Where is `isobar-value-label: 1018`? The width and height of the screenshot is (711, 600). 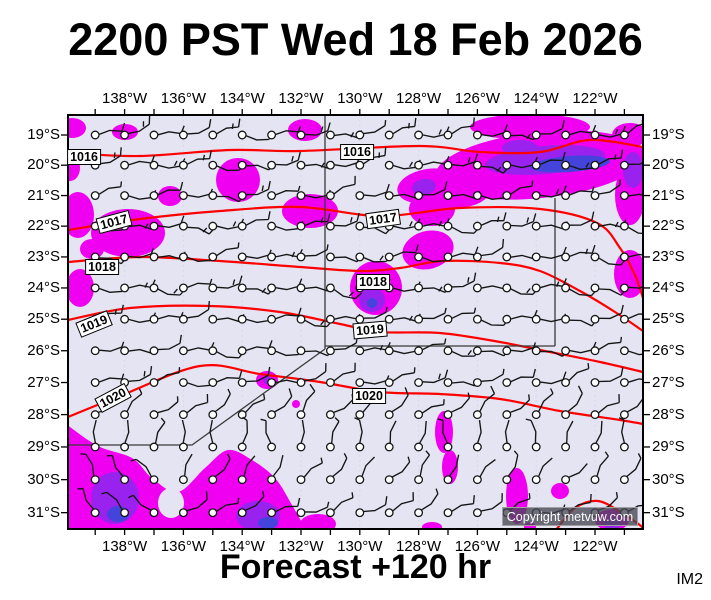
isobar-value-label: 1018 is located at coordinates (102, 267).